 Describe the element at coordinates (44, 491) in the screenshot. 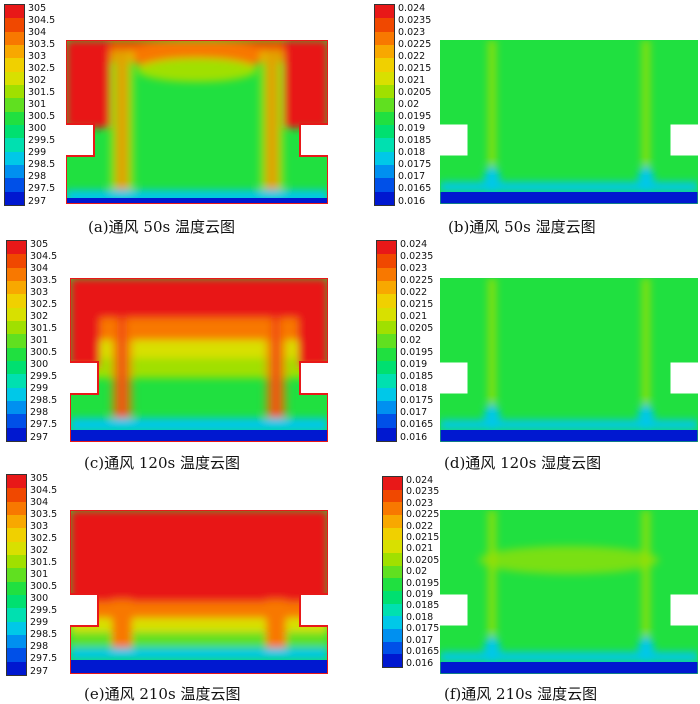

I see `legend-tick-label: 304.5` at that location.